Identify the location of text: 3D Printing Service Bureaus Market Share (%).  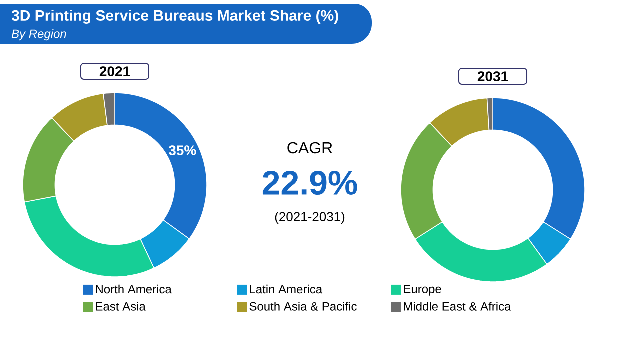
(175, 17).